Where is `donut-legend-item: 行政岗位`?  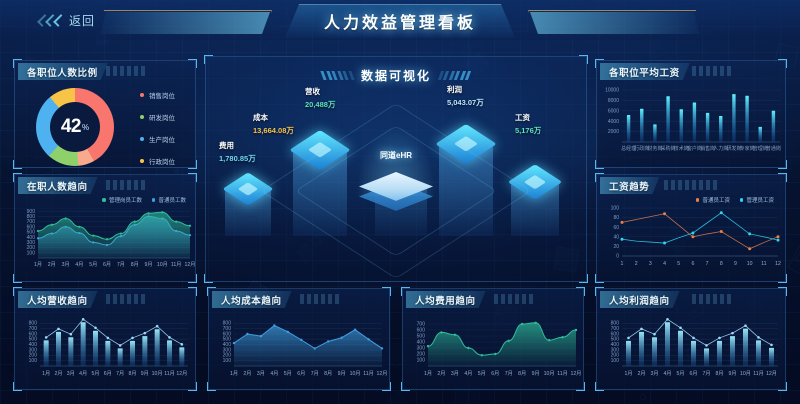 donut-legend-item: 行政岗位 is located at coordinates (157, 161).